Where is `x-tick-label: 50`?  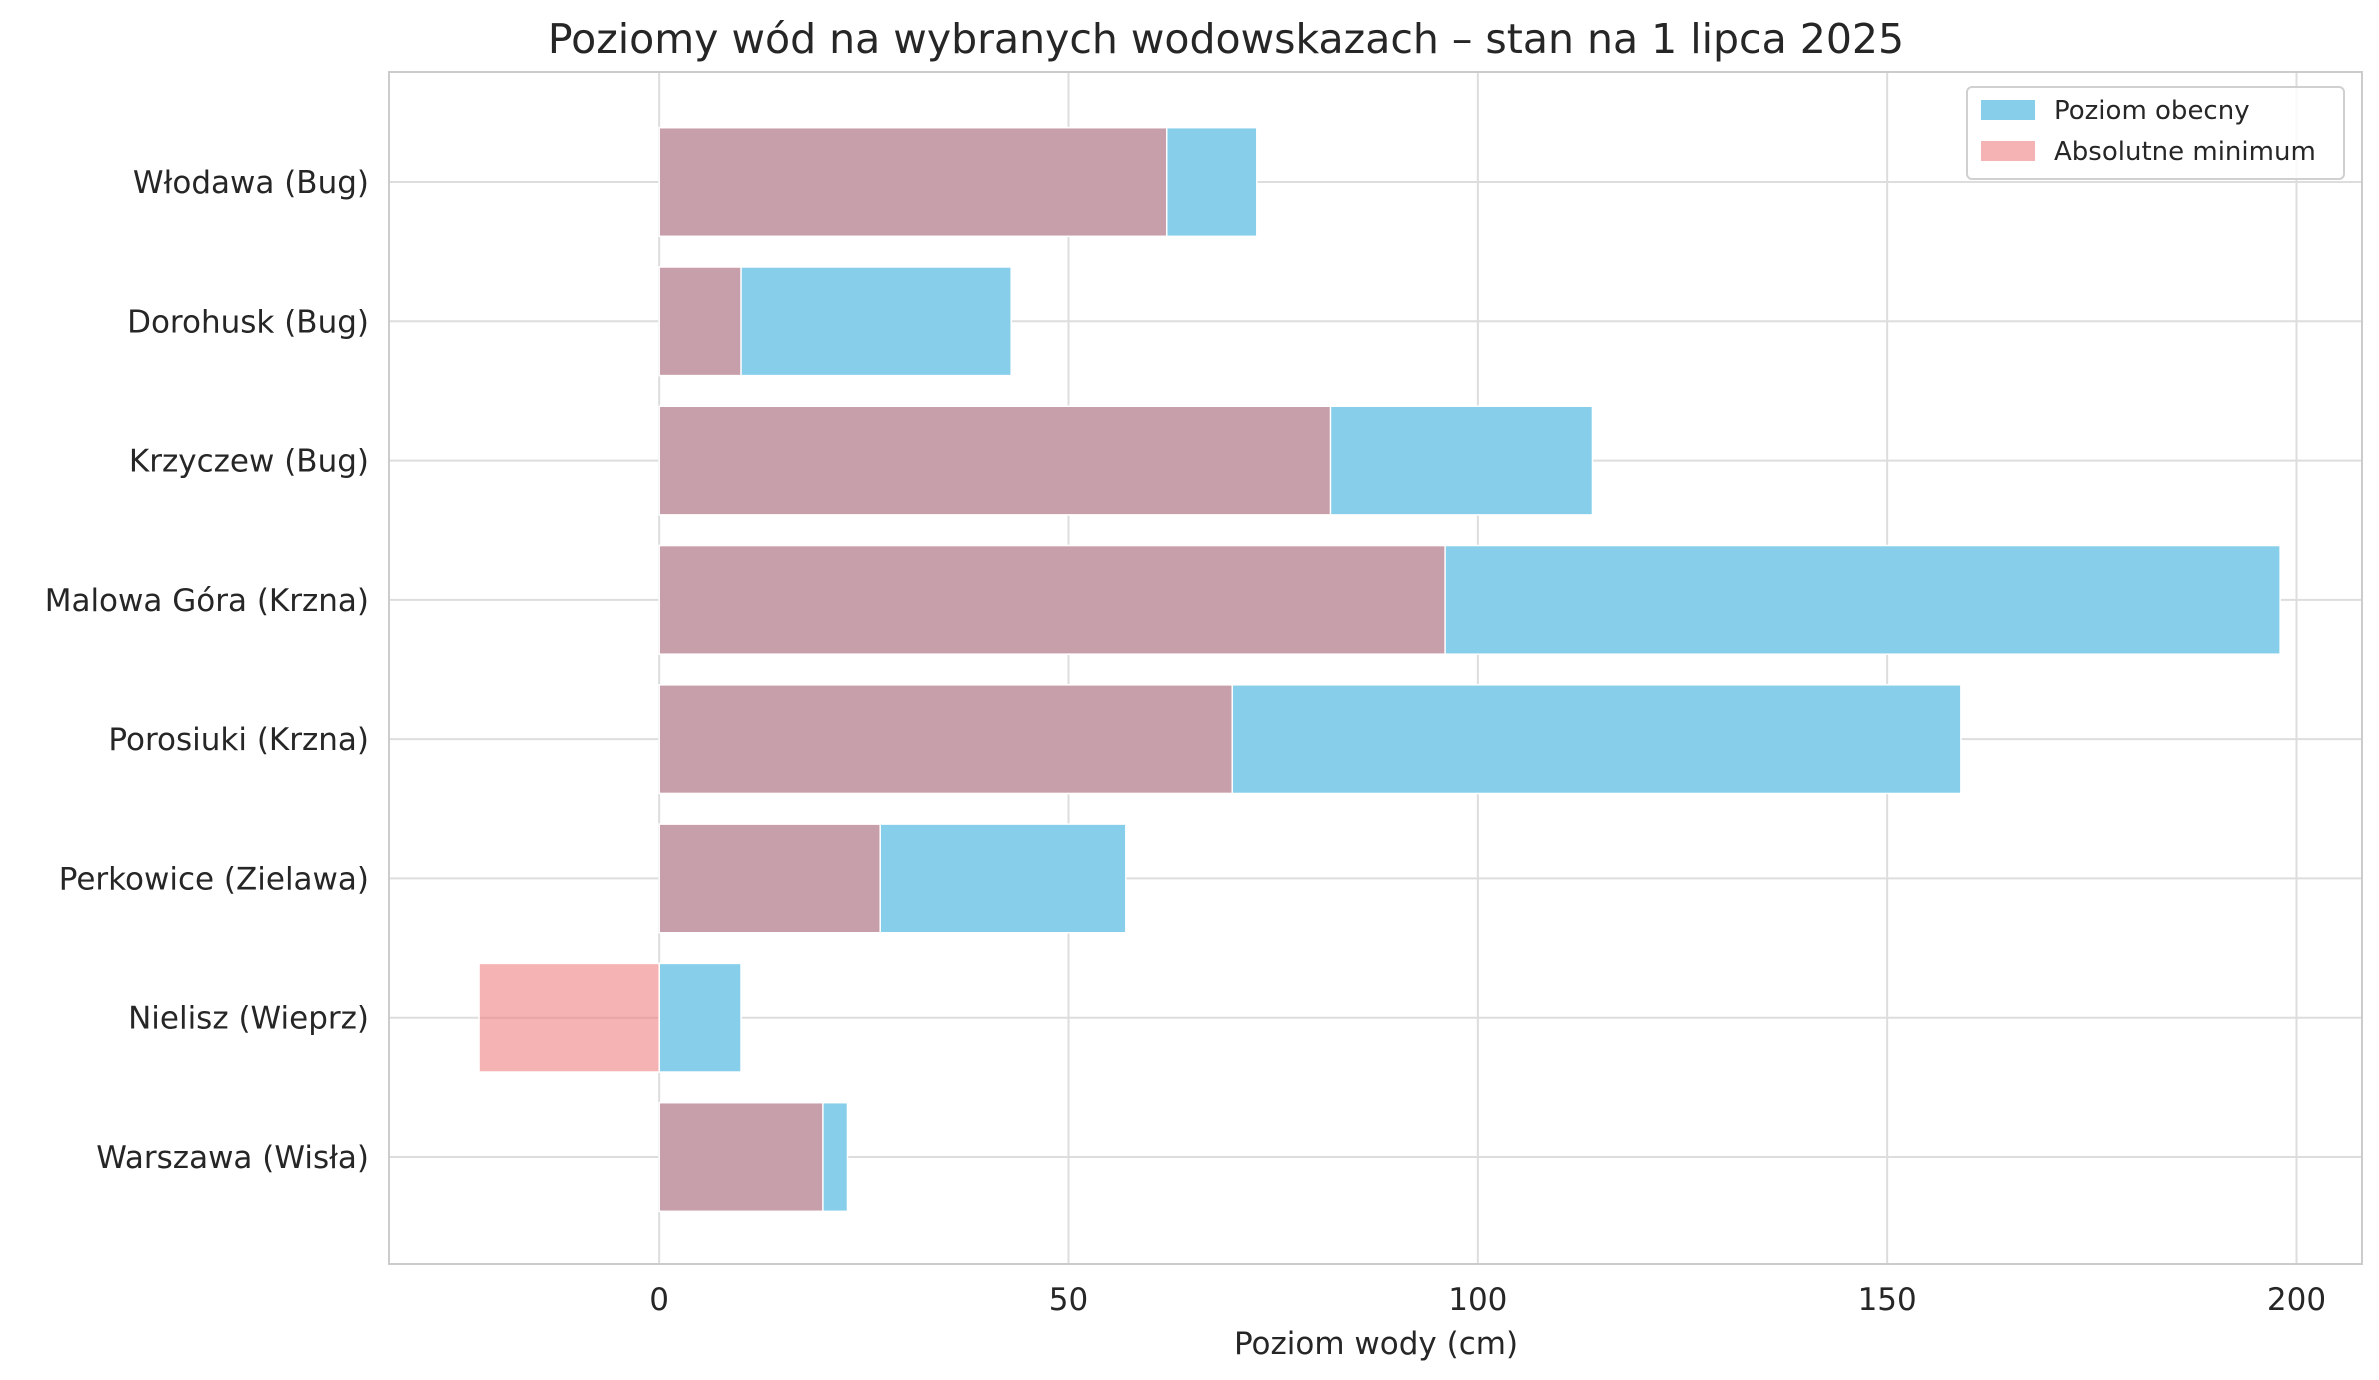 x-tick-label: 50 is located at coordinates (1068, 1300).